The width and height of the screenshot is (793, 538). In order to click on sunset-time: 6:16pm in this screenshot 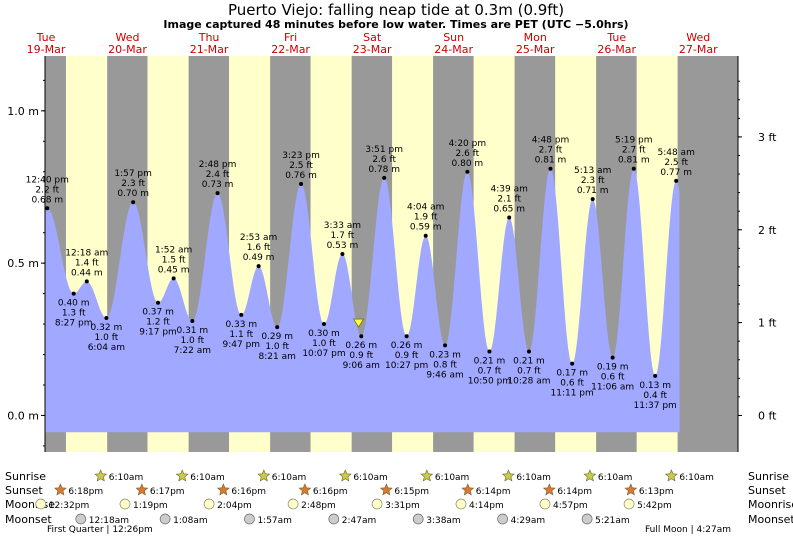, I will do `click(330, 492)`.